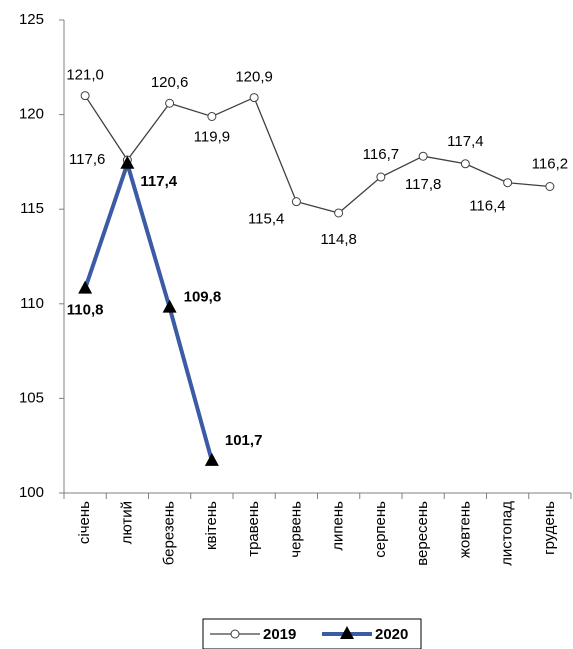 This screenshot has width=573, height=649. Describe the element at coordinates (380, 529) in the screenshot. I see `x-tick-label: серпень` at that location.